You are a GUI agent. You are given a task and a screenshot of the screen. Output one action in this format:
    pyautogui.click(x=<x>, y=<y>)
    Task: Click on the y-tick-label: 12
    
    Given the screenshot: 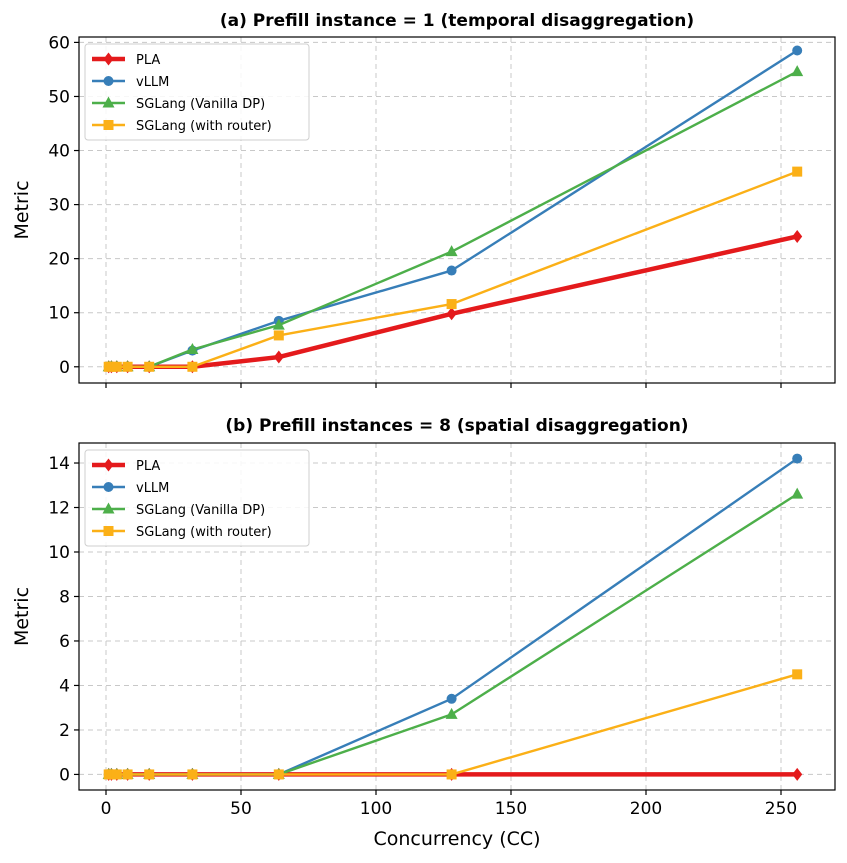 What is the action you would take?
    pyautogui.click(x=59, y=509)
    